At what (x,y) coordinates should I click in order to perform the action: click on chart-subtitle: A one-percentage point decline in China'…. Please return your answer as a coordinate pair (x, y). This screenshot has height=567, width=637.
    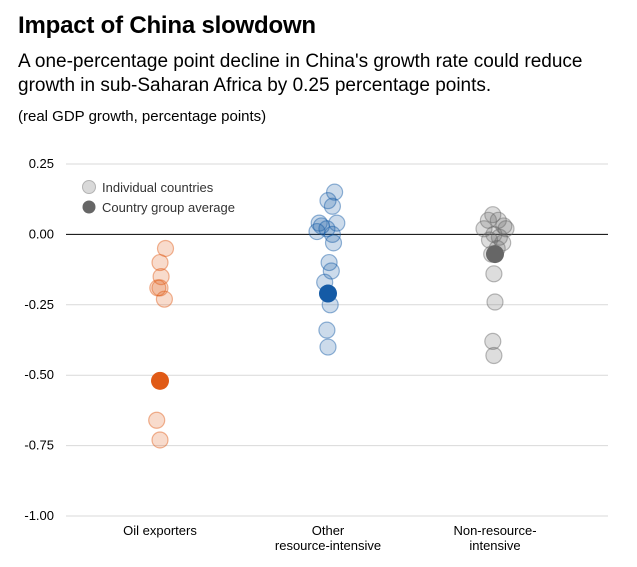
    Looking at the image, I should click on (300, 73).